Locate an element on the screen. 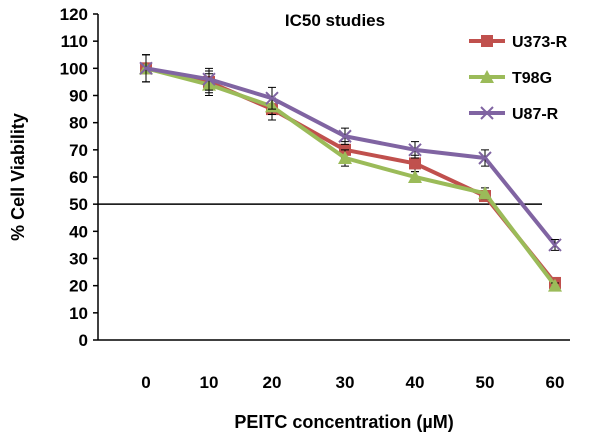 The height and width of the screenshot is (444, 598). y-tick-label: 10 is located at coordinates (78, 313).